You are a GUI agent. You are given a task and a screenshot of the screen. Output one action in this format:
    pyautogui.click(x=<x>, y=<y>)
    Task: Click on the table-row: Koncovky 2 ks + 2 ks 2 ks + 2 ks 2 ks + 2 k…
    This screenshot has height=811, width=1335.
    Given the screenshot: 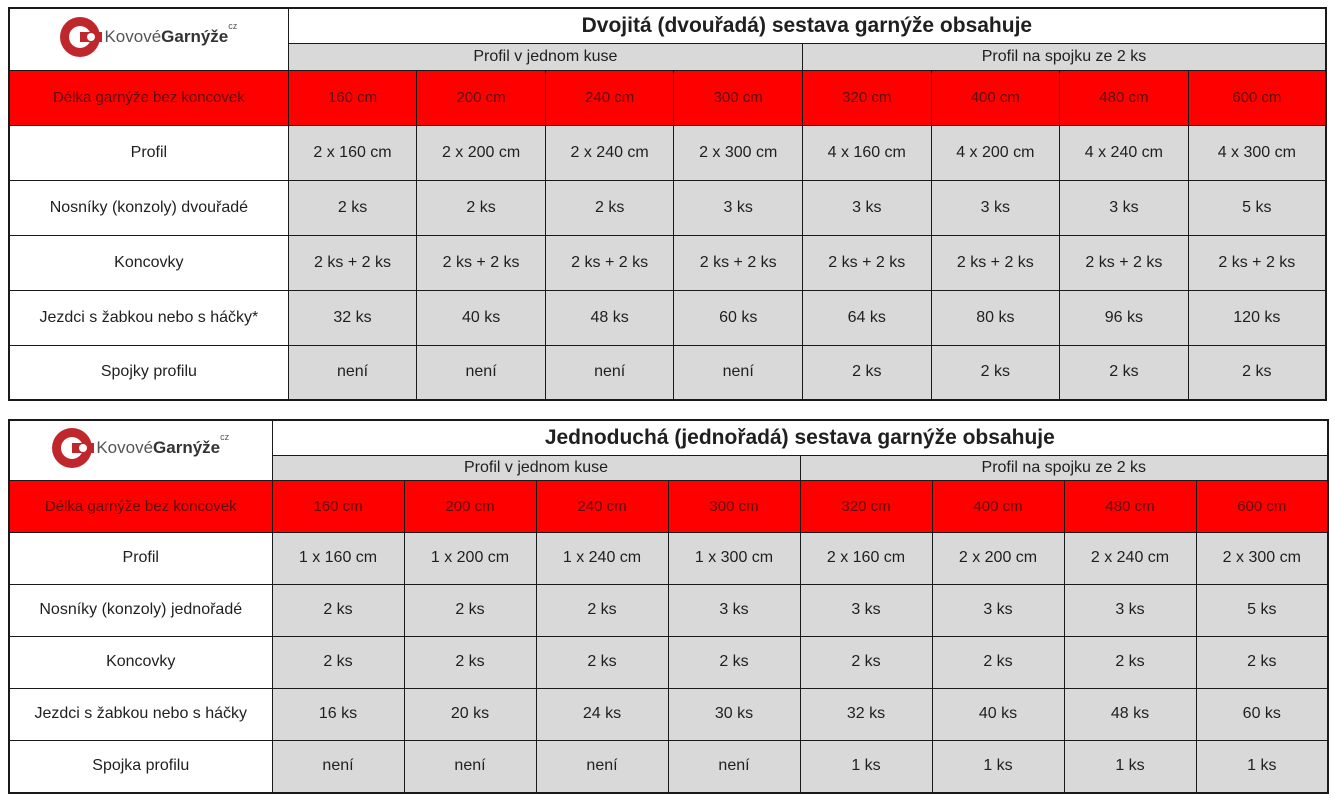 What is the action you would take?
    pyautogui.click(x=667, y=262)
    